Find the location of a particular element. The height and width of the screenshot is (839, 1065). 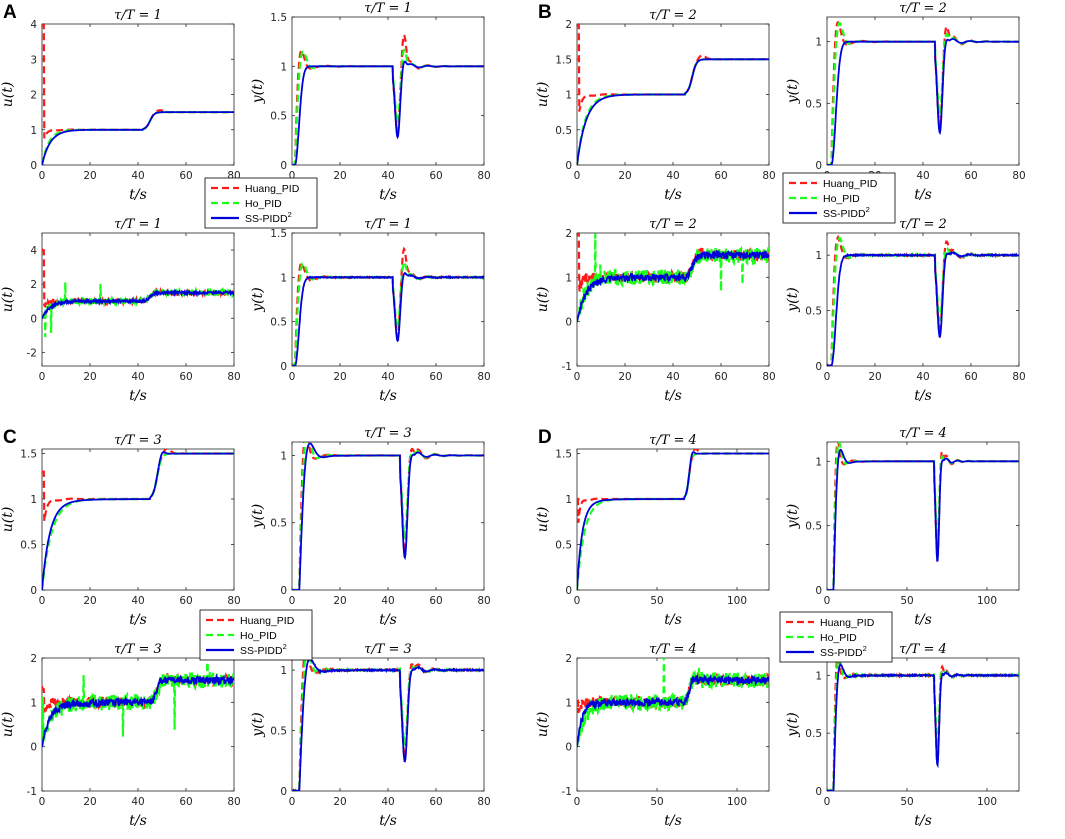

series-ho is located at coordinates (673, 278).